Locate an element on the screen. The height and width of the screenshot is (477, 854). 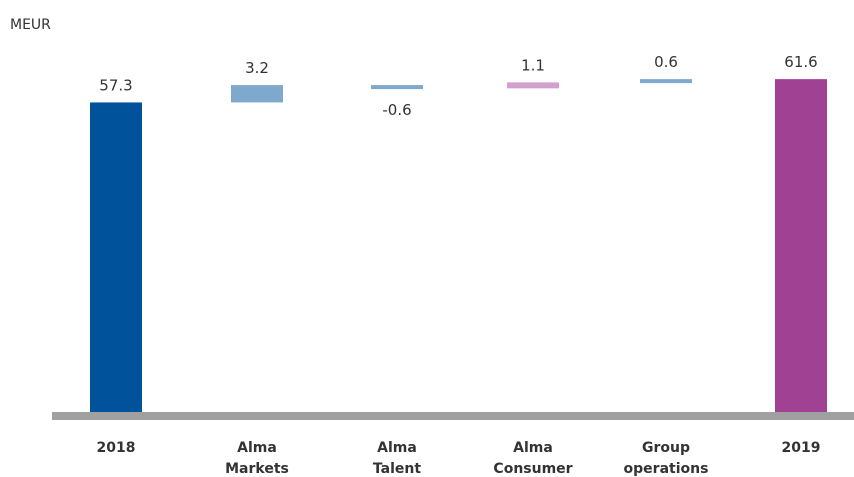
baseline-axis is located at coordinates (453, 416).